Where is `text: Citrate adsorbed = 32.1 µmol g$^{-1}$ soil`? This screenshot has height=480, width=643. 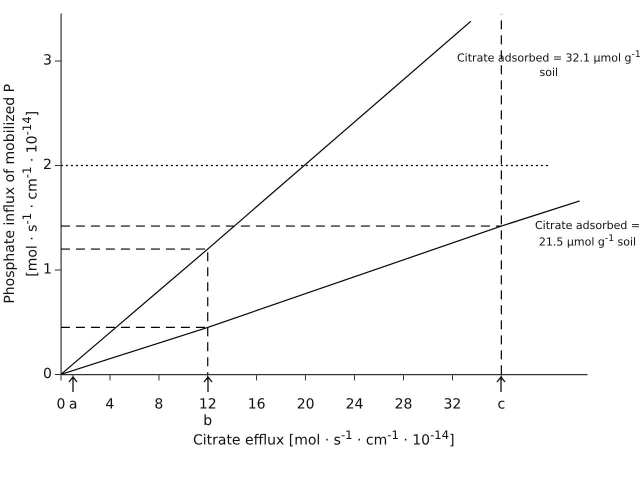
text: Citrate adsorbed = 32.1 µmol g$^{-1}$ soil is located at coordinates (549, 64).